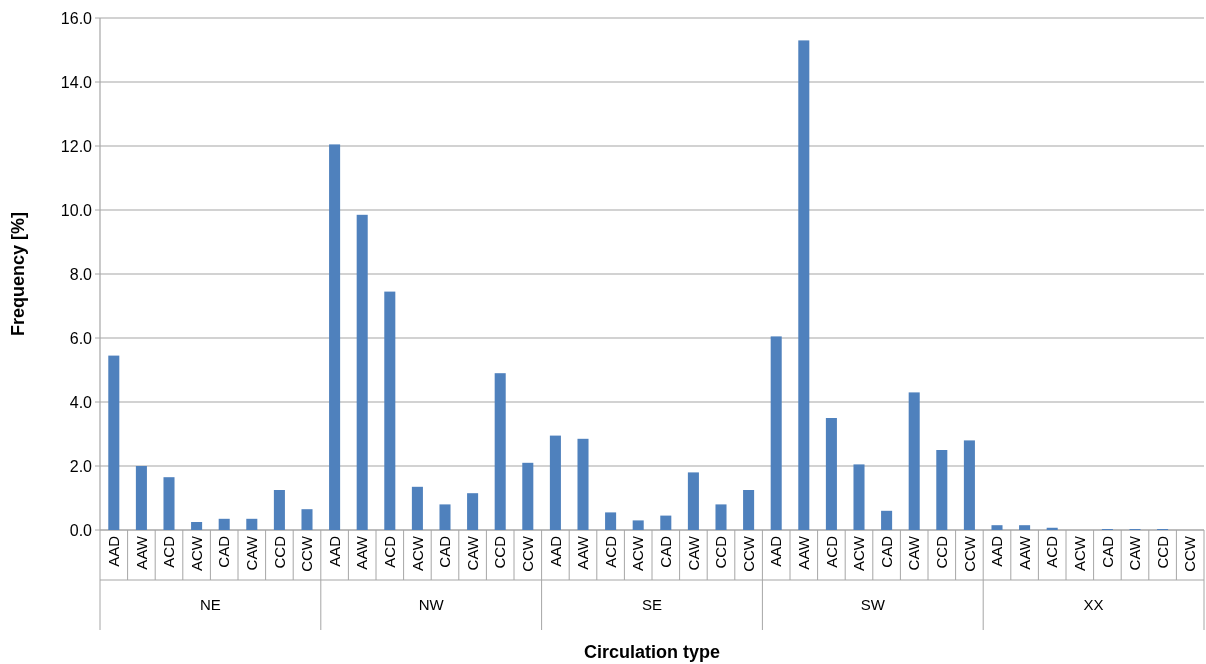 Image resolution: width=1206 pixels, height=664 pixels. What do you see at coordinates (81, 274) in the screenshot?
I see `y-tick-label: 8.0` at bounding box center [81, 274].